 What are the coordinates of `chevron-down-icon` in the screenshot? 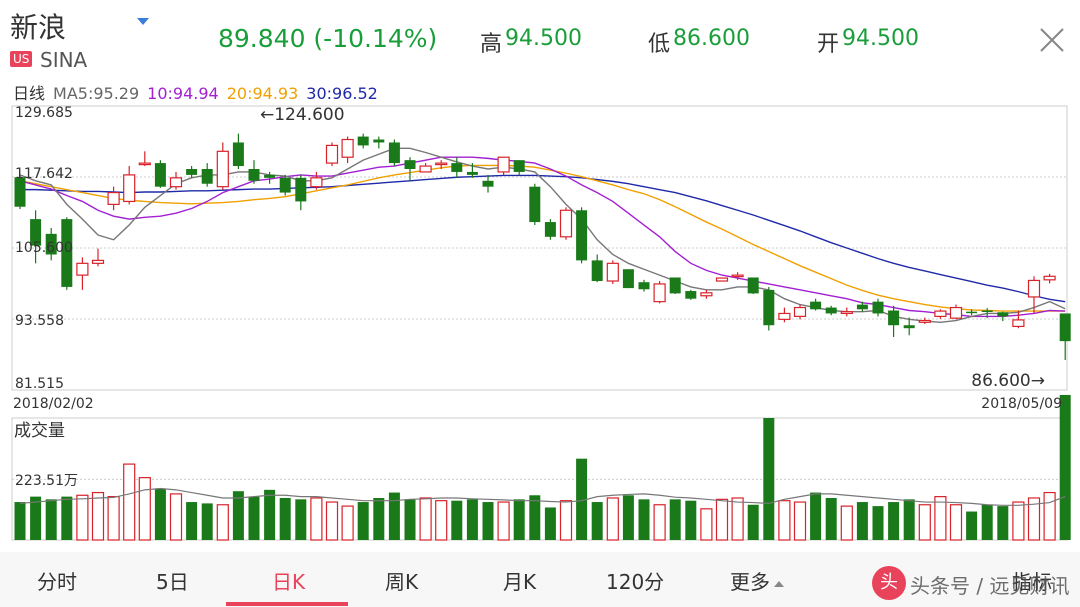 It's located at (143, 21).